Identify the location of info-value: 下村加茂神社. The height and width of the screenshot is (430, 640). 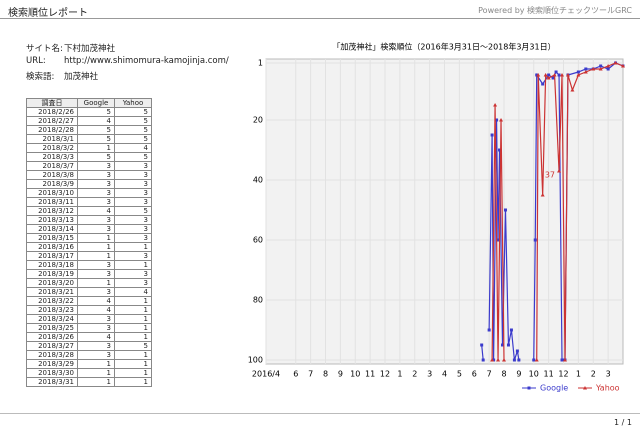
(90, 49).